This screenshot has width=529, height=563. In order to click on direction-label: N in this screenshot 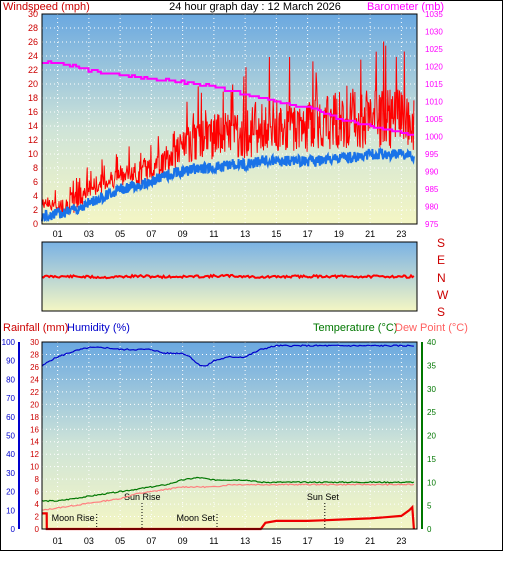, I will do `click(441, 278)`.